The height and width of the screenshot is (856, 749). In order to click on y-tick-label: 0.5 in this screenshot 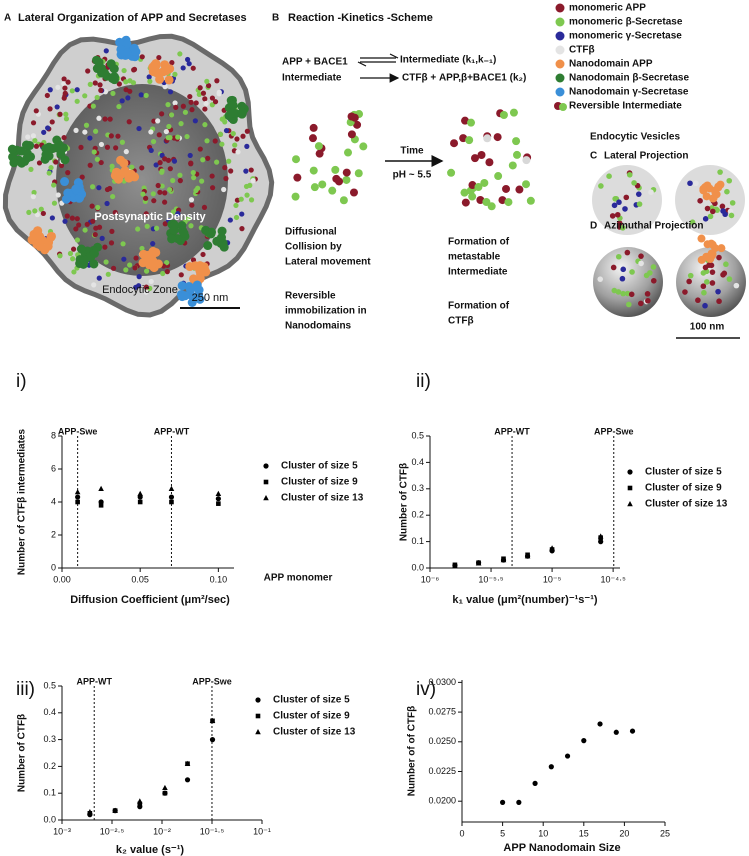, I will do `click(49, 685)`.